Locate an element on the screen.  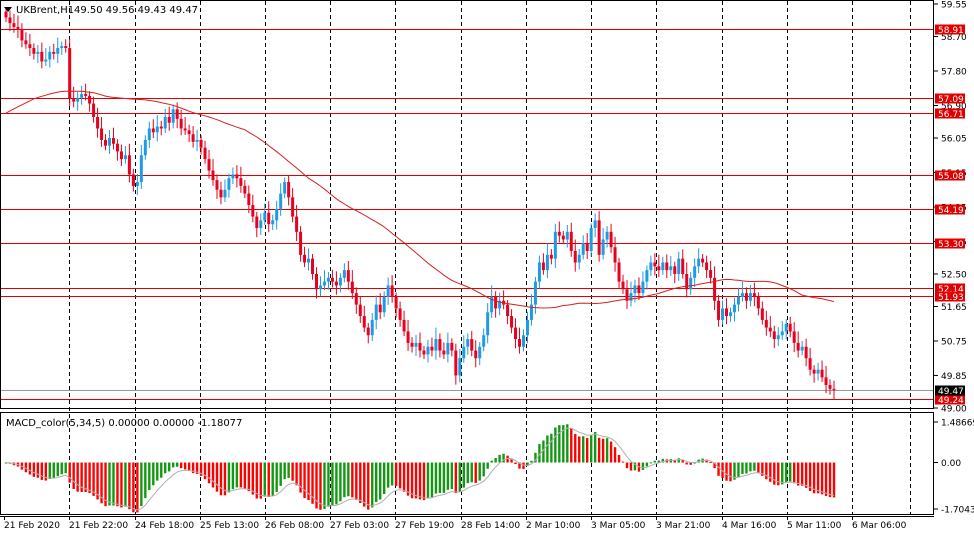
price-tick-label: 58.70 is located at coordinates (954, 38).